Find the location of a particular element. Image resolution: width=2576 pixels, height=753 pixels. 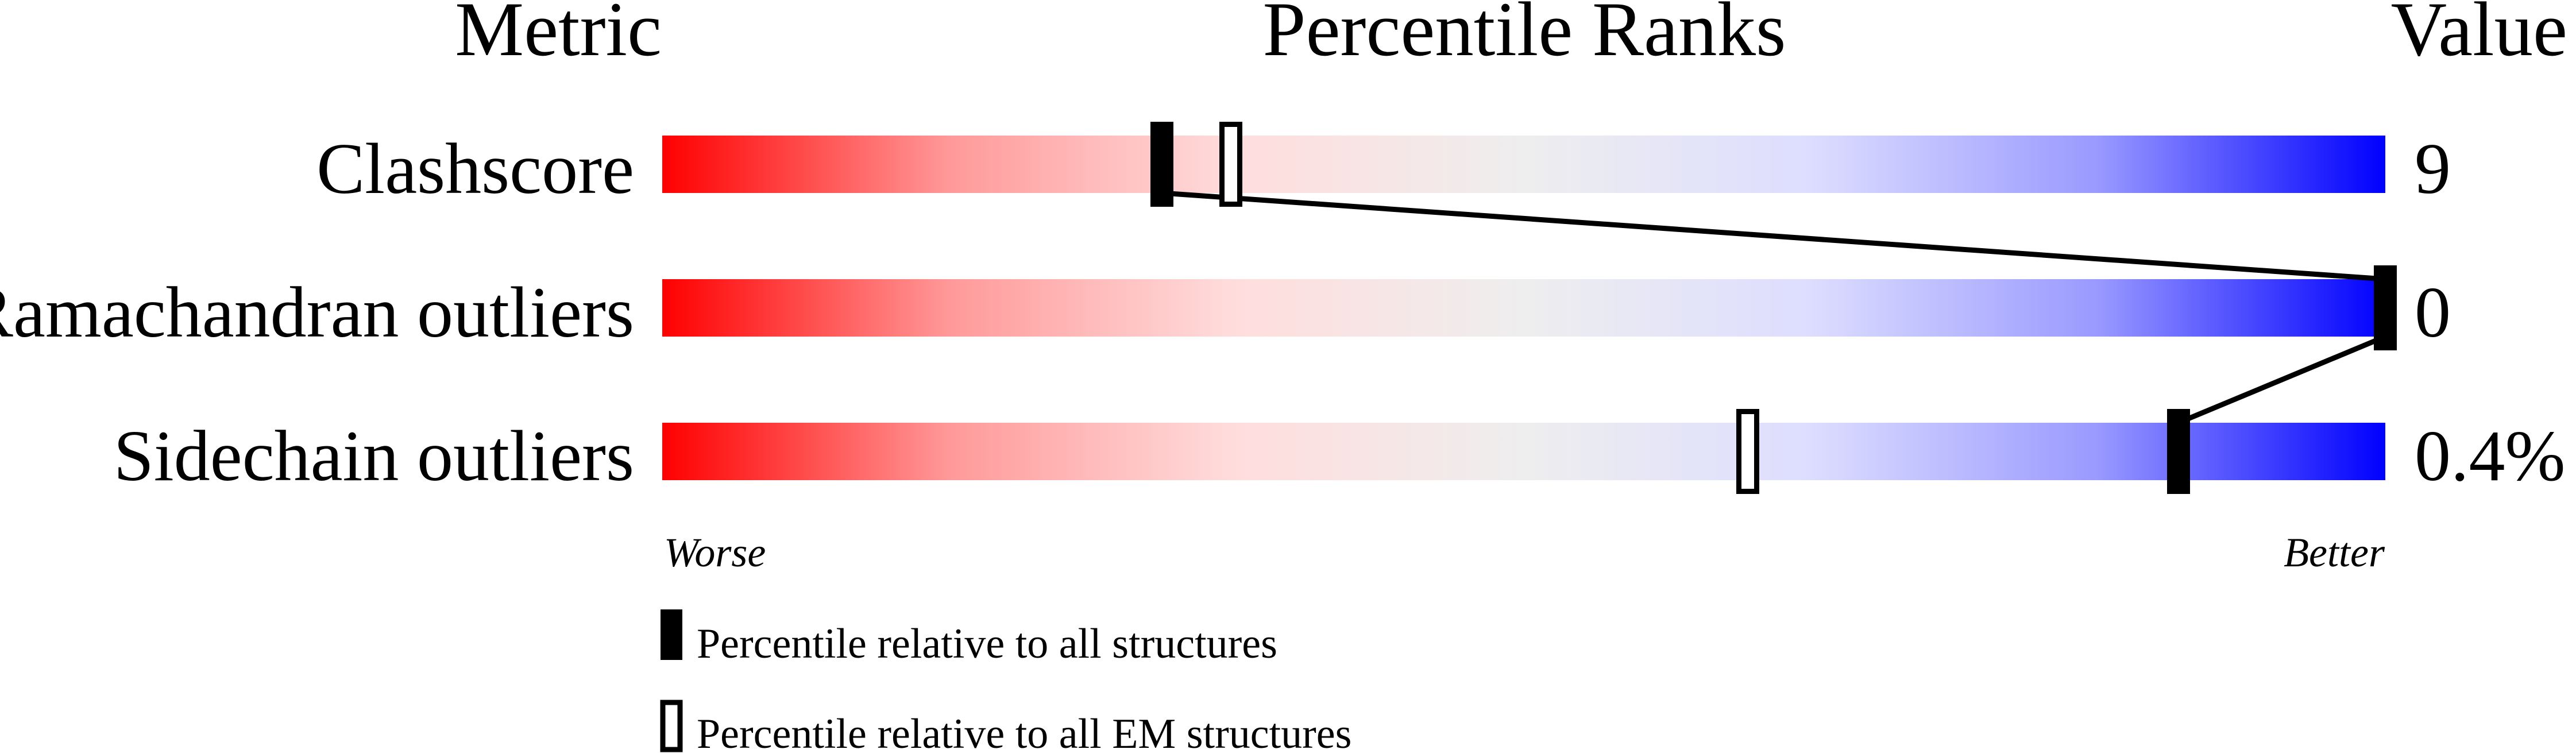

legend-label-all: Percentile relative to all structures is located at coordinates (987, 643).